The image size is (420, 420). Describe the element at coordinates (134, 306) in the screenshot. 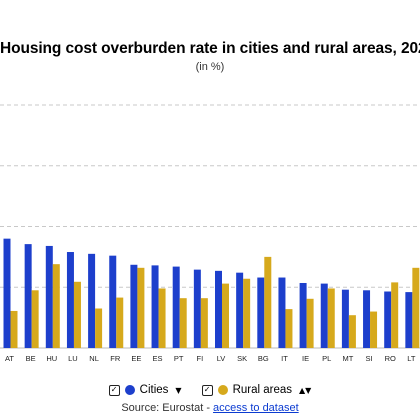

I see `bar-cities-ee` at that location.